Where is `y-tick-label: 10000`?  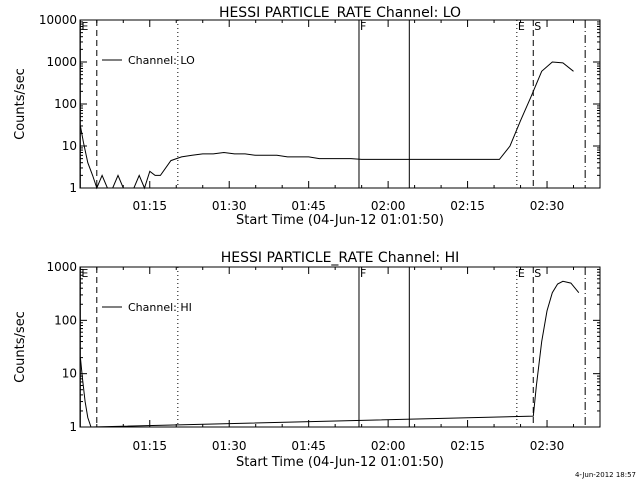
y-tick-label: 10000 is located at coordinates (58, 20).